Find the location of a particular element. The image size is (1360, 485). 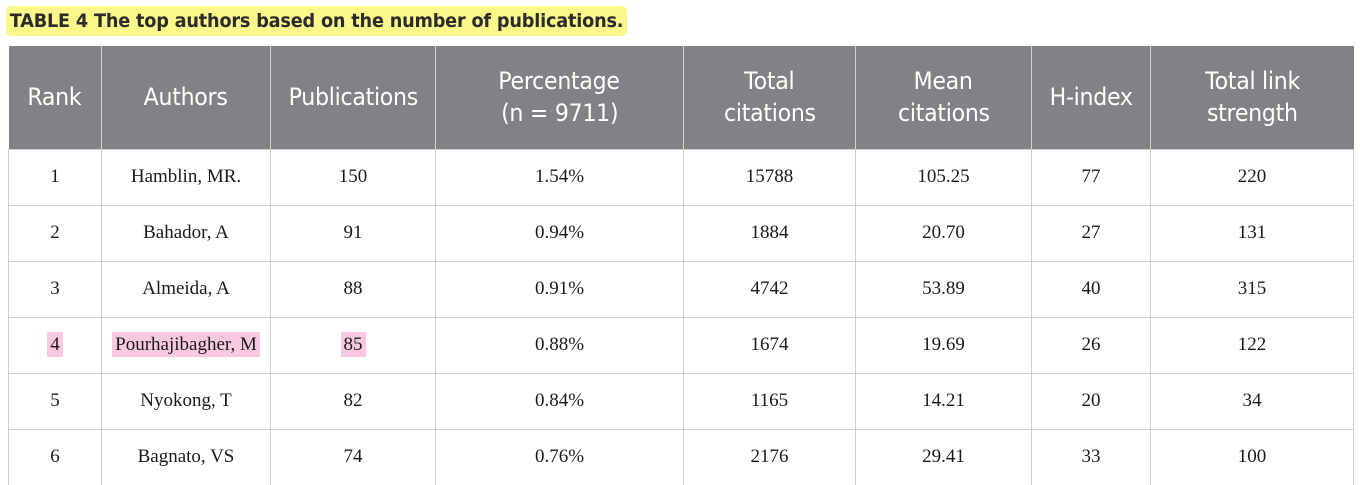

cell-author: Hamblin, MR. is located at coordinates (186, 177).